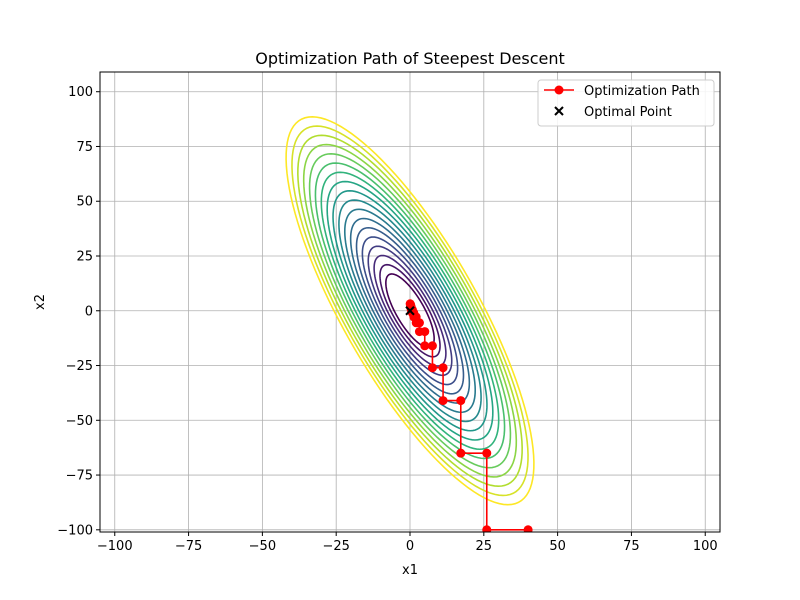 This screenshot has width=800, height=600. I want to click on optimization-path, so click(469, 415).